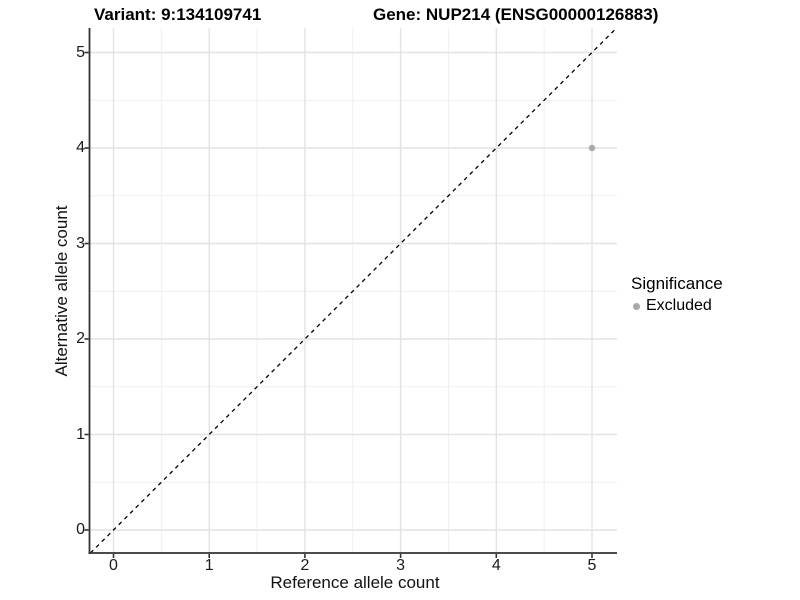 This screenshot has height=600, width=800. I want to click on x-axis-title: Reference allele count, so click(355, 582).